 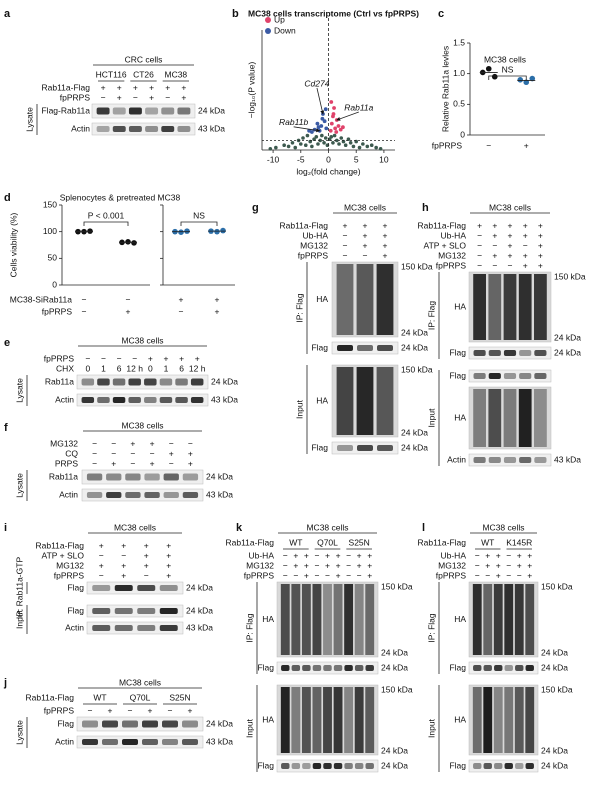 I want to click on bracket, so click(x=507, y=77).